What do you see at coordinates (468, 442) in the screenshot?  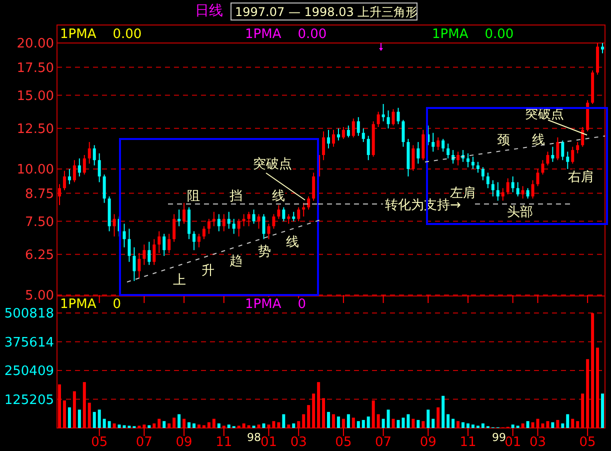 I see `x-tick-label: 11` at bounding box center [468, 442].